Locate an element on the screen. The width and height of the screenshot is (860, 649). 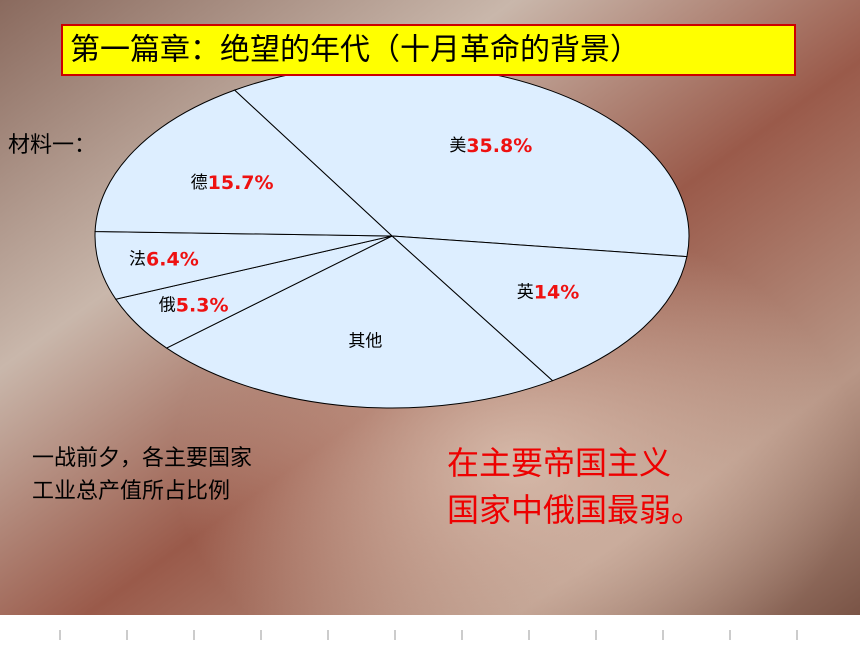
material-label: 材料一： is located at coordinates (52, 145).